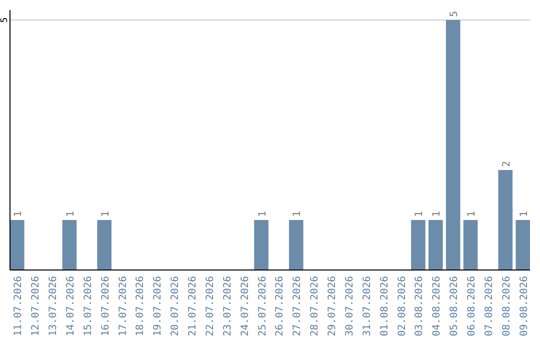 Image resolution: width=540 pixels, height=340 pixels. I want to click on x-tick-label: 05.08.2026, so click(454, 306).